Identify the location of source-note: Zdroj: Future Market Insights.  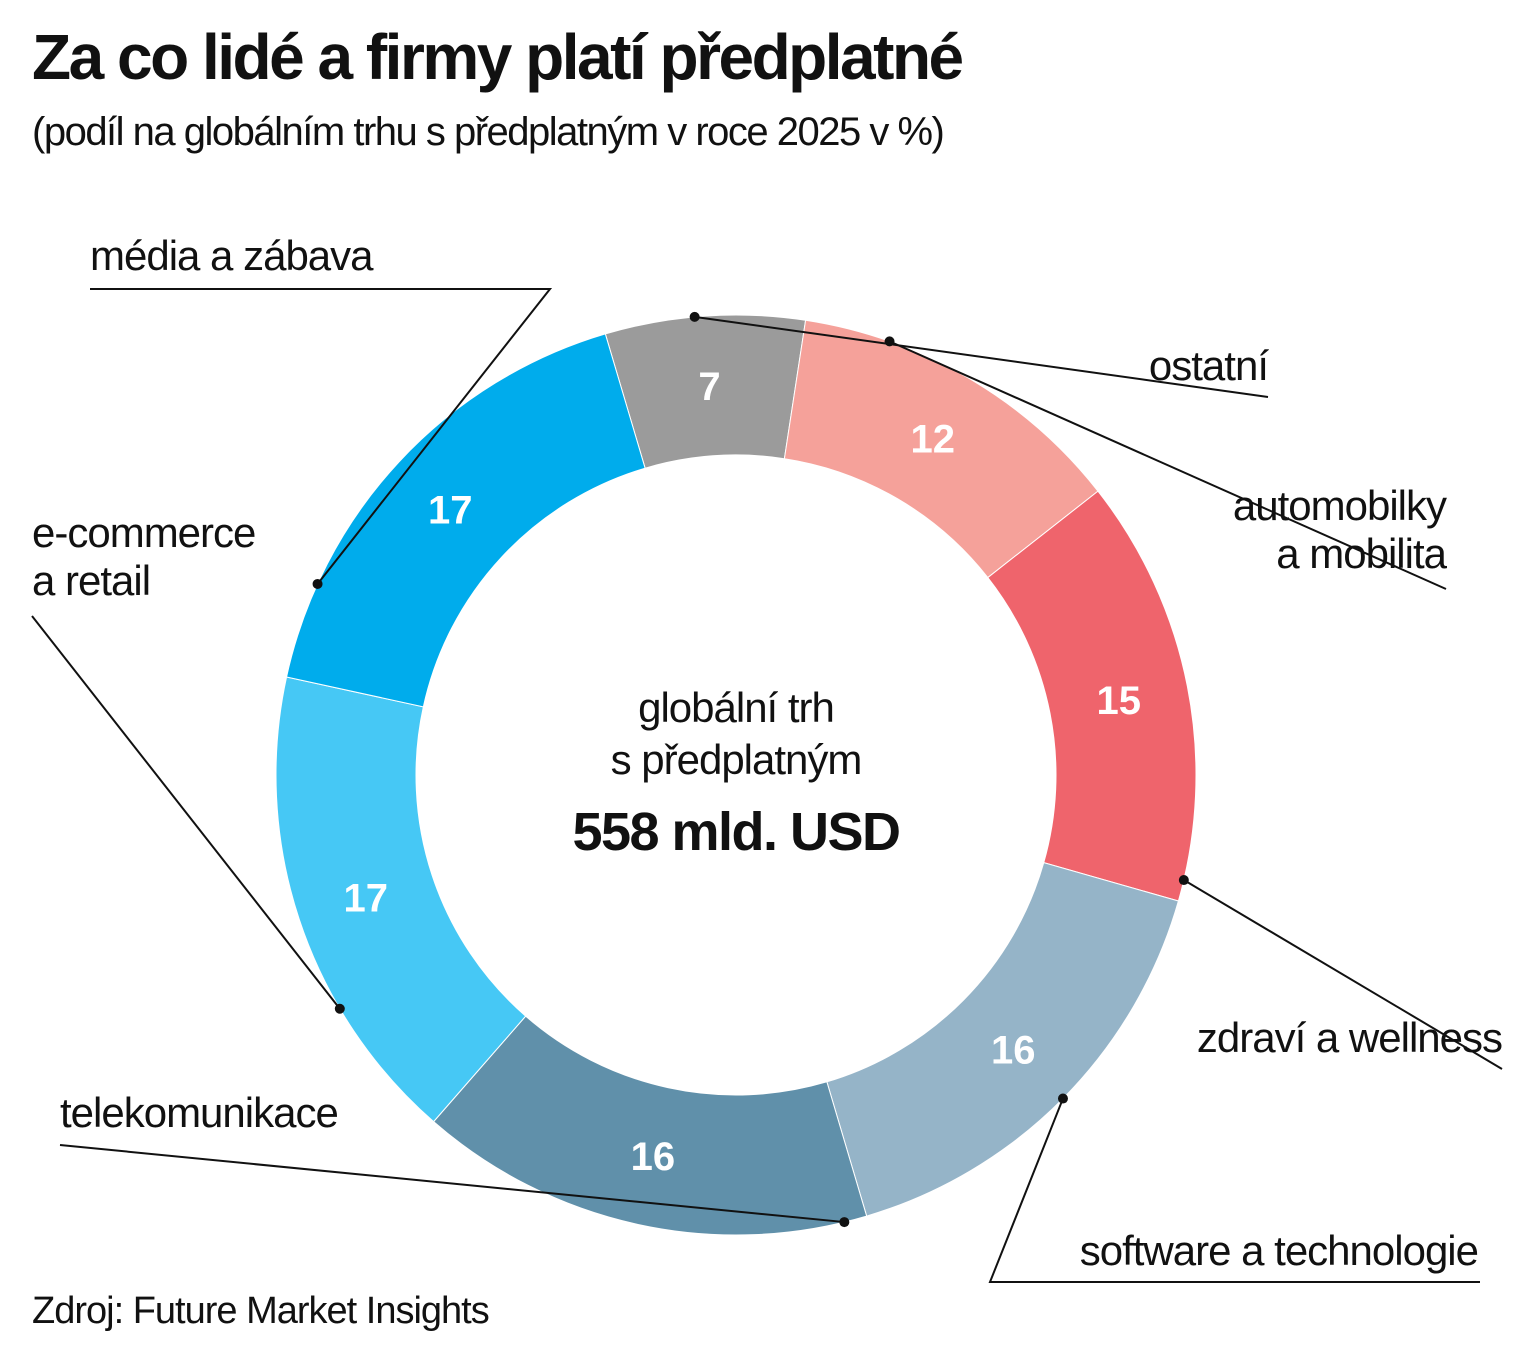
(261, 1311).